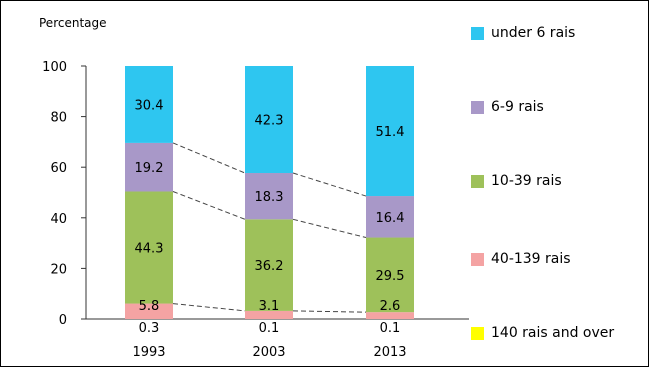  I want to click on legend-item-40-139: 40-139 rais, so click(521, 259).